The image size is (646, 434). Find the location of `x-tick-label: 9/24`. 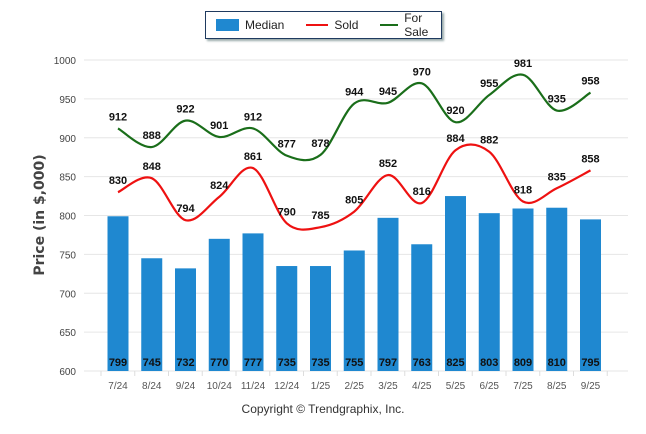

x-tick-label: 9/24 is located at coordinates (186, 386).